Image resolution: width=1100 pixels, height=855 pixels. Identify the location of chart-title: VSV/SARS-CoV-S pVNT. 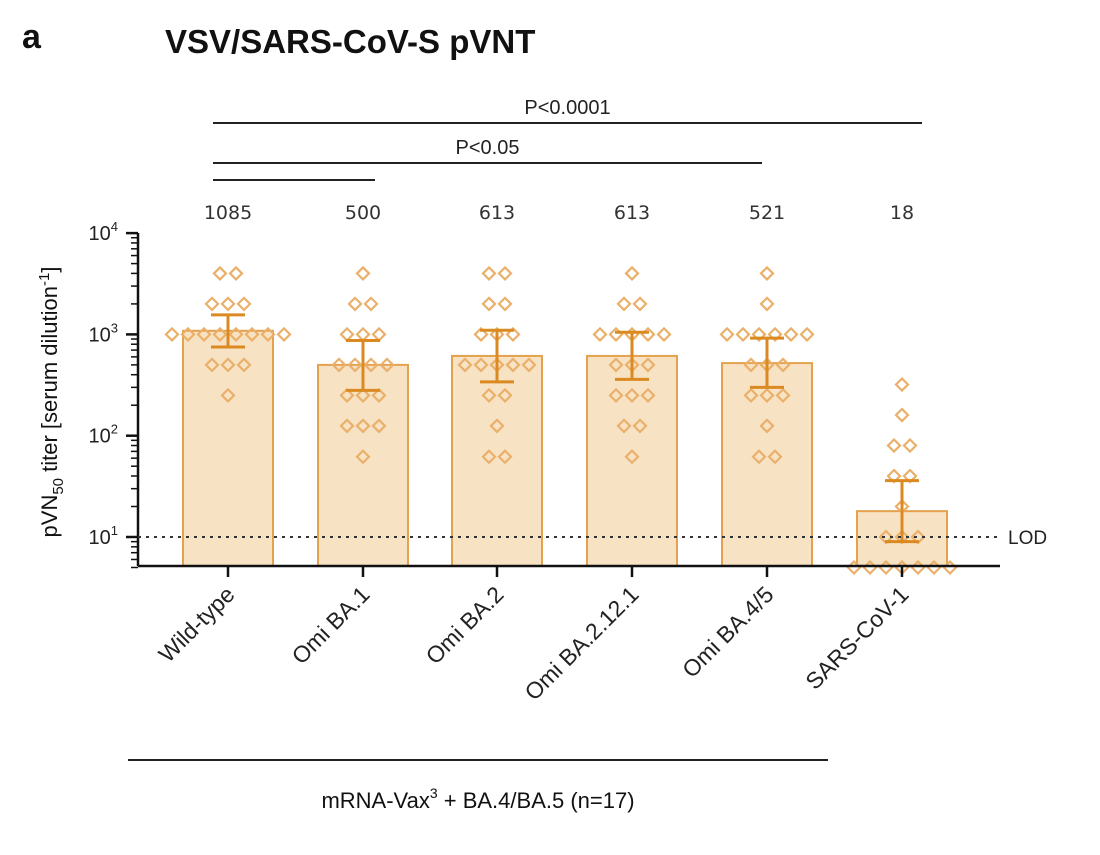
(350, 41).